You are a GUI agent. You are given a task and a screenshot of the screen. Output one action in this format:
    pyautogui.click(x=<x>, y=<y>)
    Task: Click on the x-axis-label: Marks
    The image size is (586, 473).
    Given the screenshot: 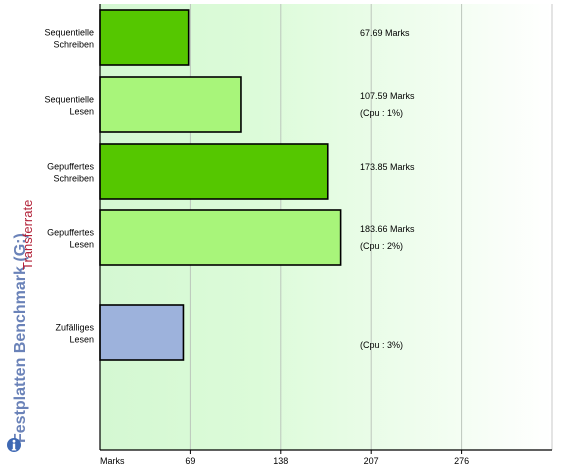 What is the action you would take?
    pyautogui.click(x=112, y=461)
    